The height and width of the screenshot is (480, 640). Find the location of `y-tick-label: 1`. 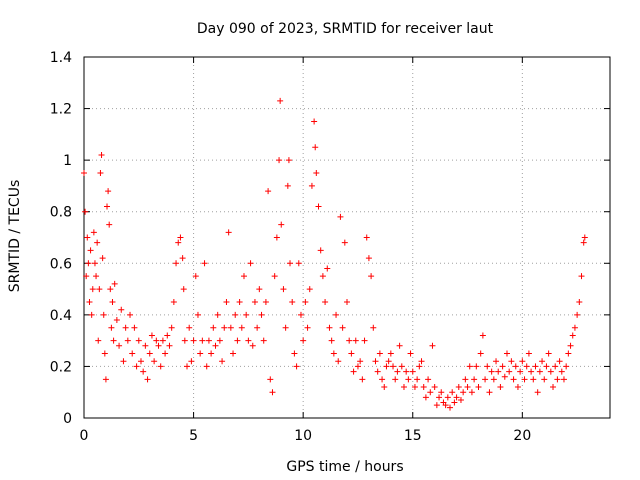

y-tick-label: 1 is located at coordinates (67, 161).